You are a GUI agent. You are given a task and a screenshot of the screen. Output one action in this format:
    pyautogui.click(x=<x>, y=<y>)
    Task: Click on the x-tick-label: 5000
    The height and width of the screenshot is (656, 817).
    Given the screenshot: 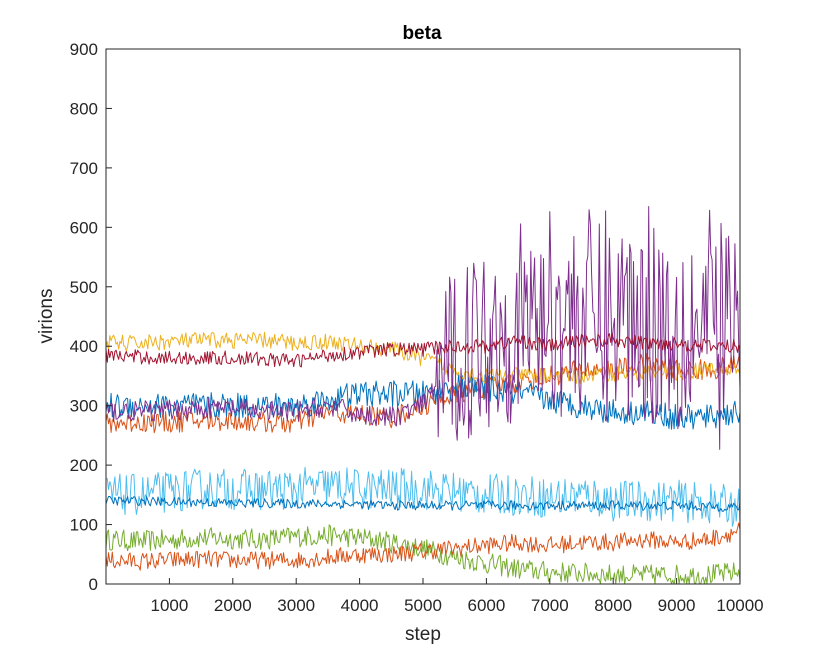 What is the action you would take?
    pyautogui.click(x=423, y=605)
    